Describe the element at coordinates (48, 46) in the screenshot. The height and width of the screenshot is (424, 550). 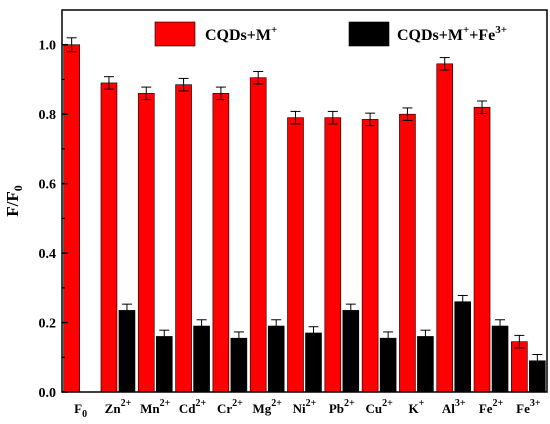
I see `y-tick-label: 1.0` at that location.